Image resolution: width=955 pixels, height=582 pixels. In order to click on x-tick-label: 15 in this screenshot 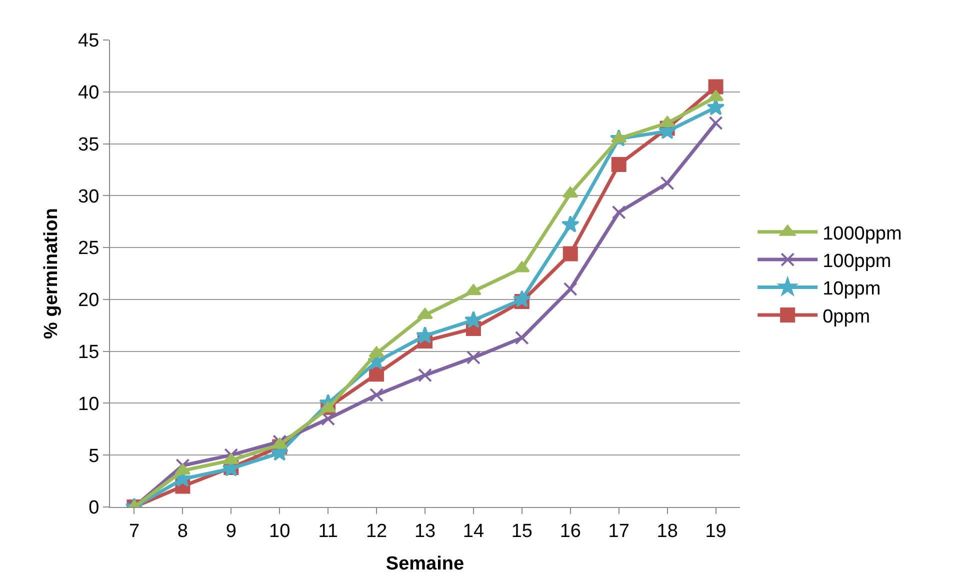, I will do `click(521, 531)`.